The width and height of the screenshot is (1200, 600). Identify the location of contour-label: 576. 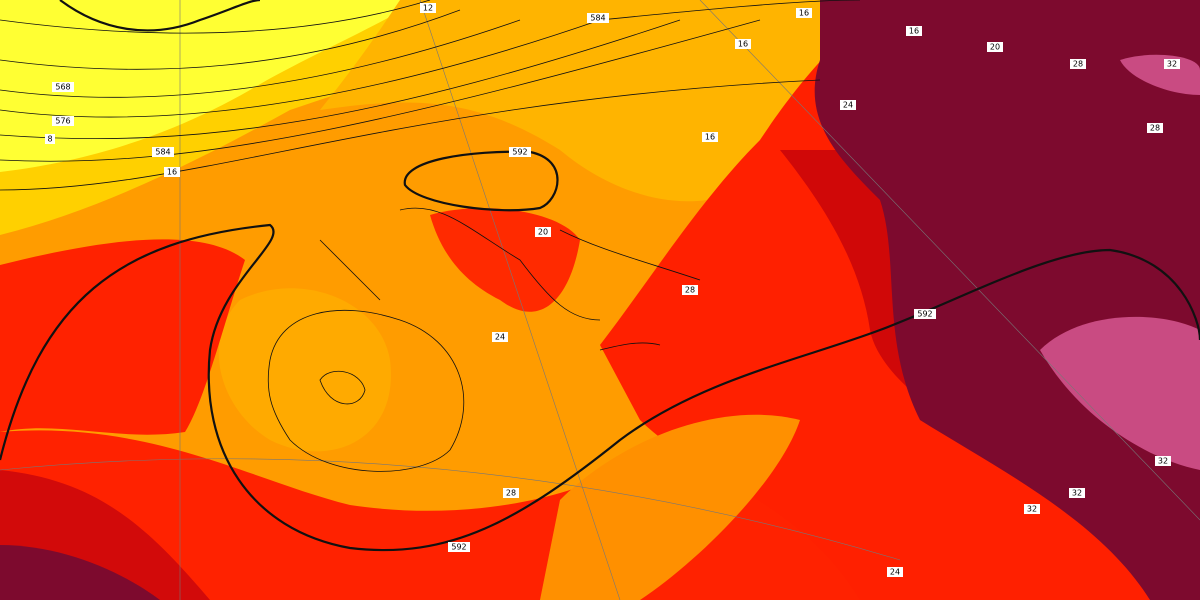
(62, 121).